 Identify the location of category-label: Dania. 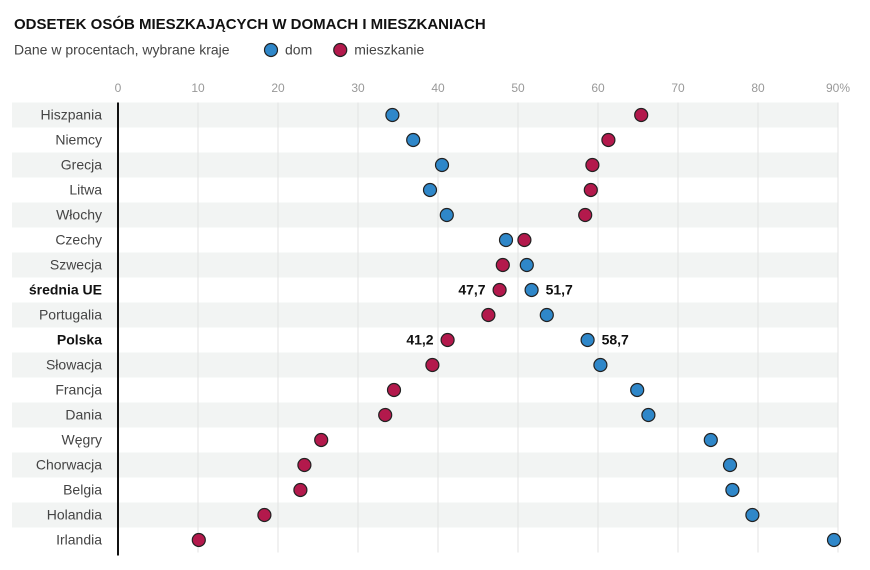
(83, 415).